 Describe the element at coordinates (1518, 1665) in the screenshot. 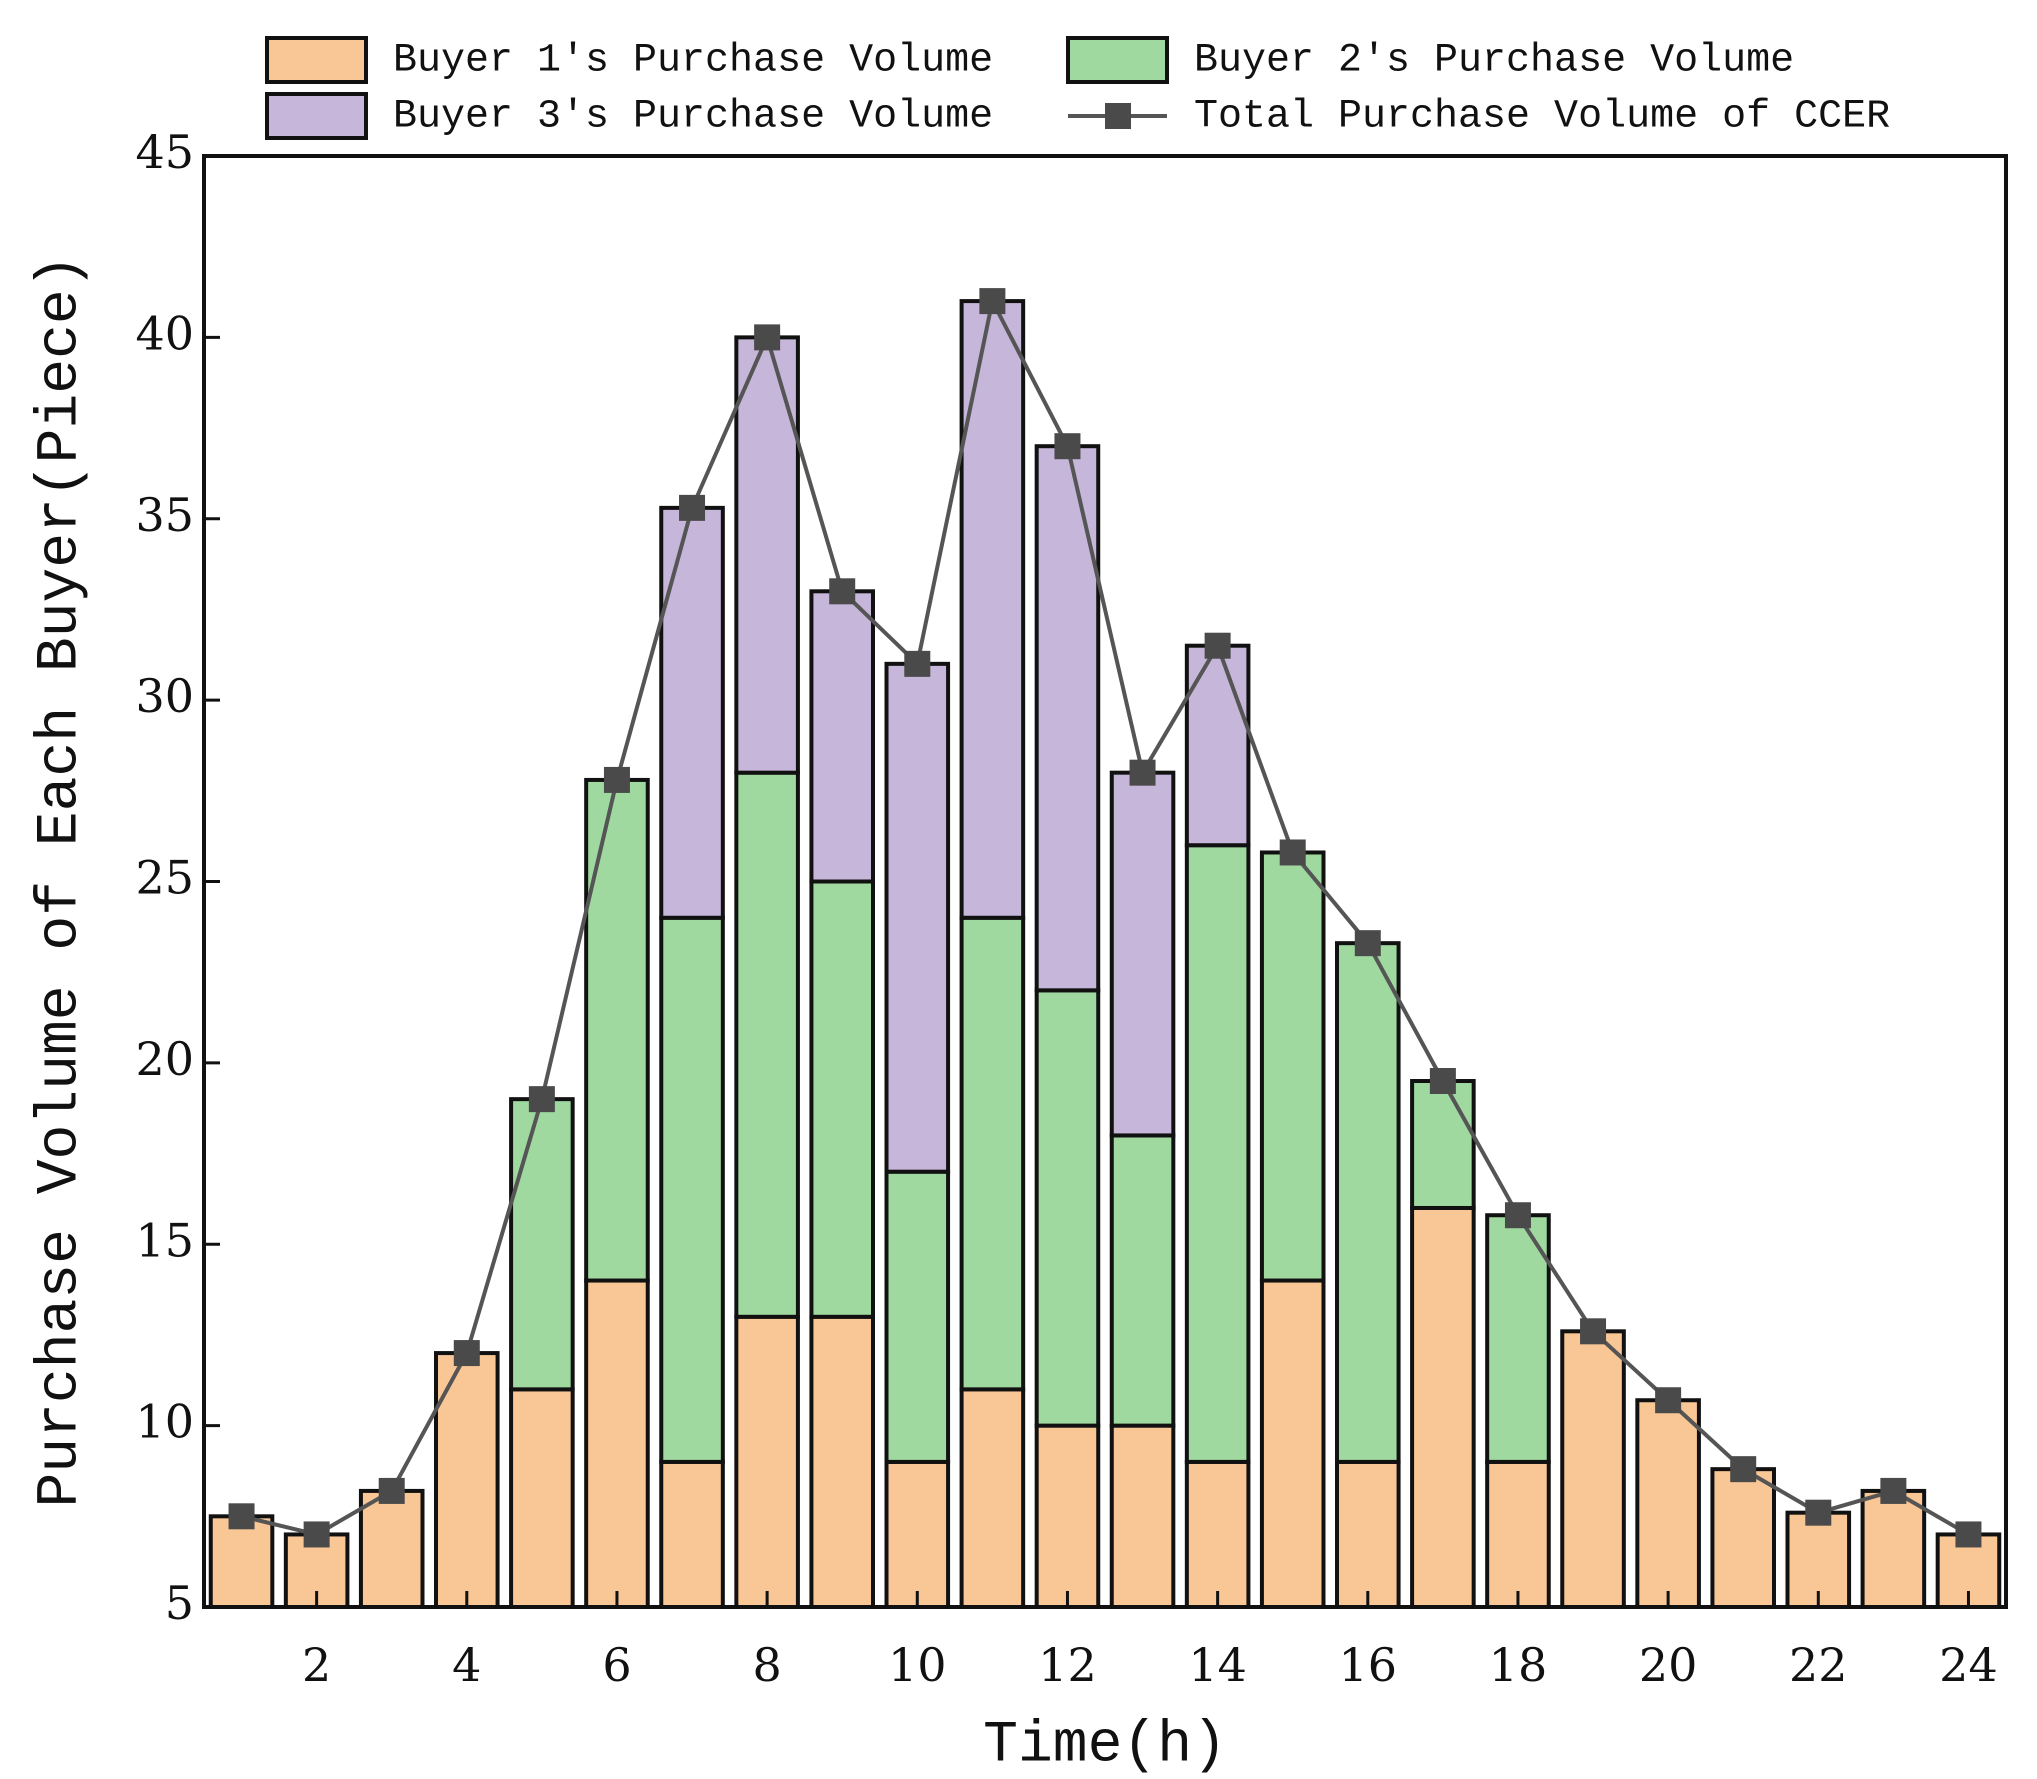

I see `x-tick-label: 18` at that location.